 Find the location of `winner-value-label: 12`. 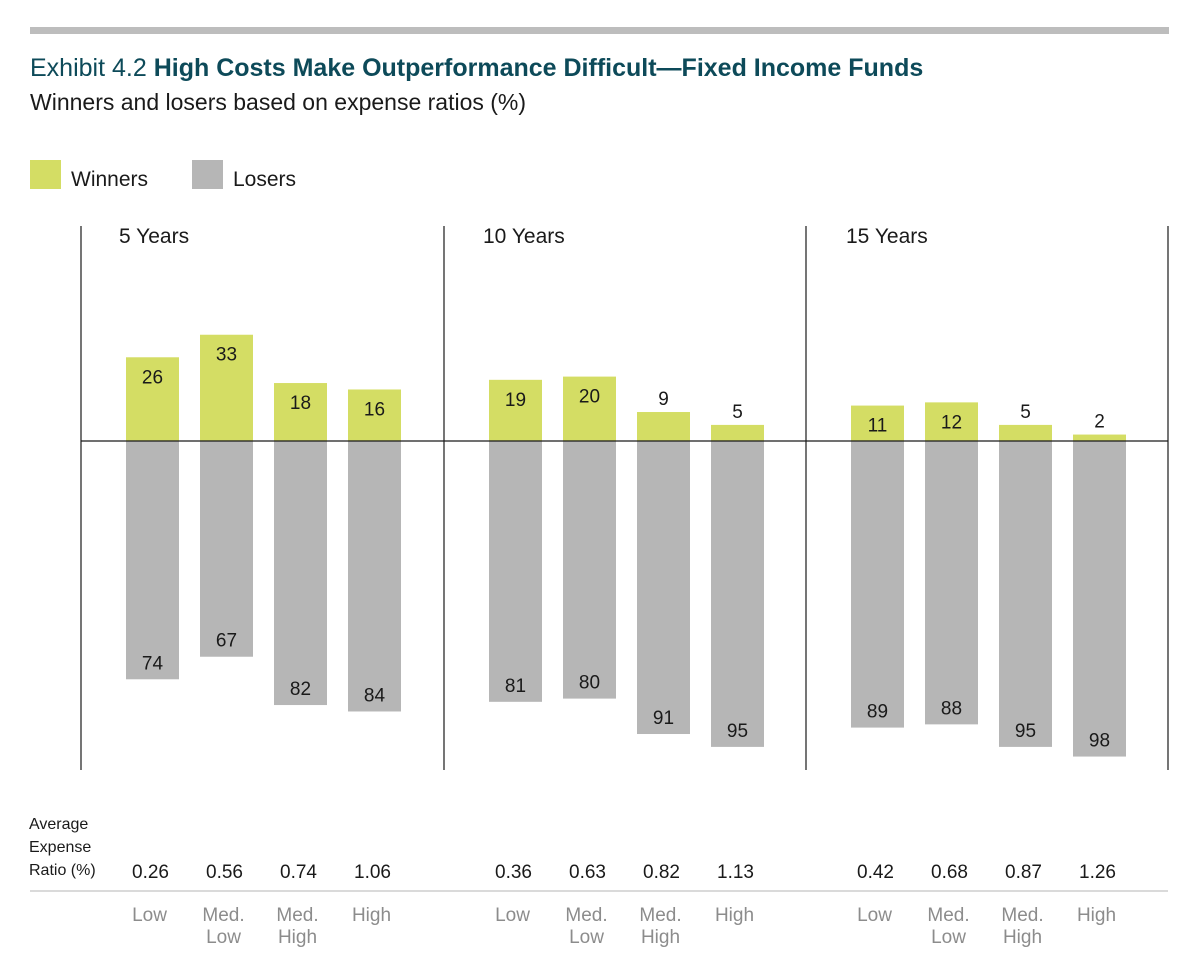

winner-value-label: 12 is located at coordinates (951, 422).